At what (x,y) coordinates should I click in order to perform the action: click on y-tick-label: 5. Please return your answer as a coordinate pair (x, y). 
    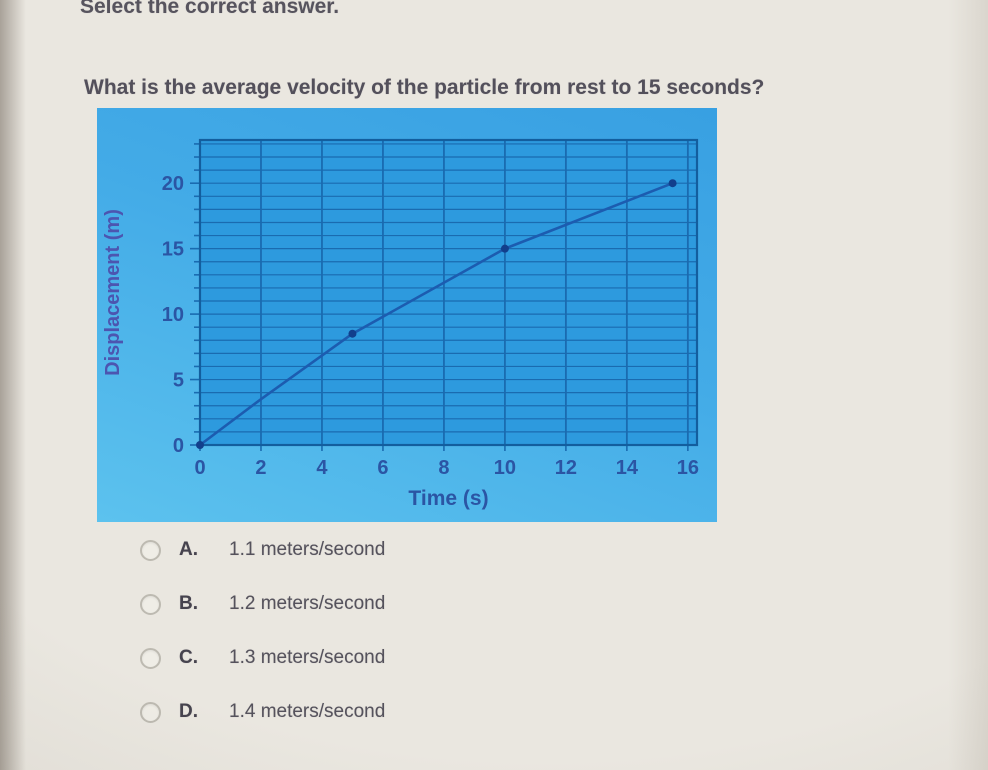
    Looking at the image, I should click on (178, 381).